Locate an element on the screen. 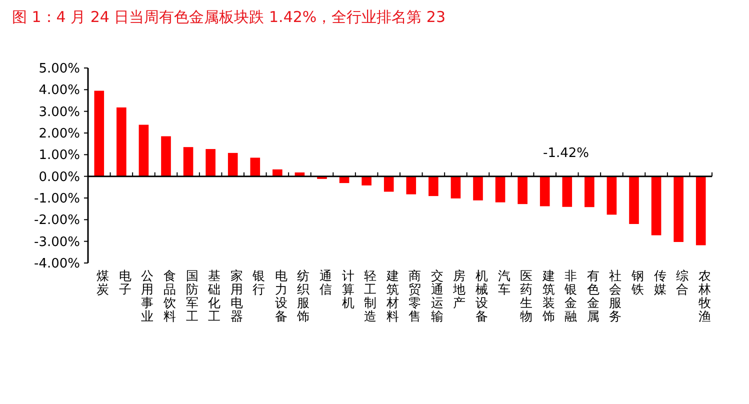 The height and width of the screenshot is (404, 749). category: 国防军工 is located at coordinates (192, 296).